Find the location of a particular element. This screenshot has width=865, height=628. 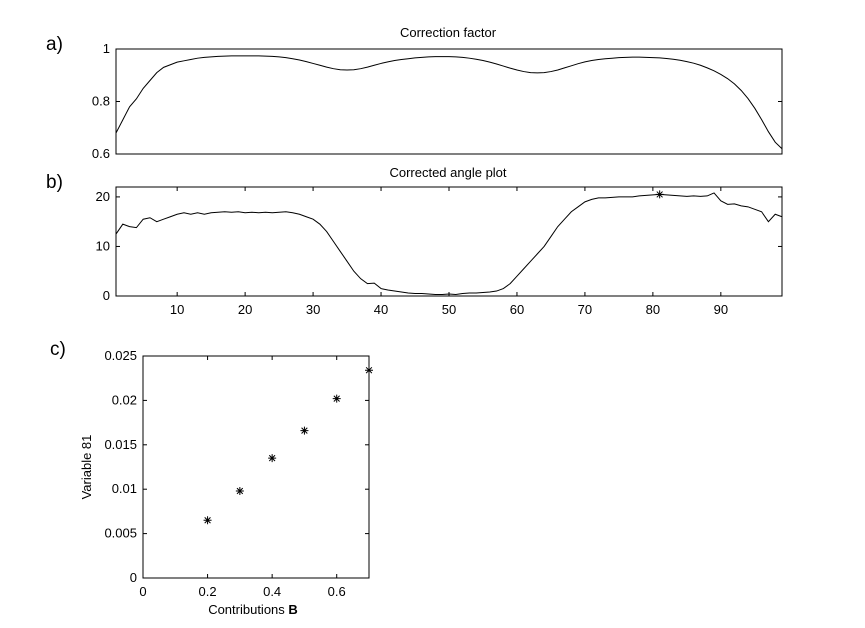

x-tick-label-b: 80 is located at coordinates (653, 309).